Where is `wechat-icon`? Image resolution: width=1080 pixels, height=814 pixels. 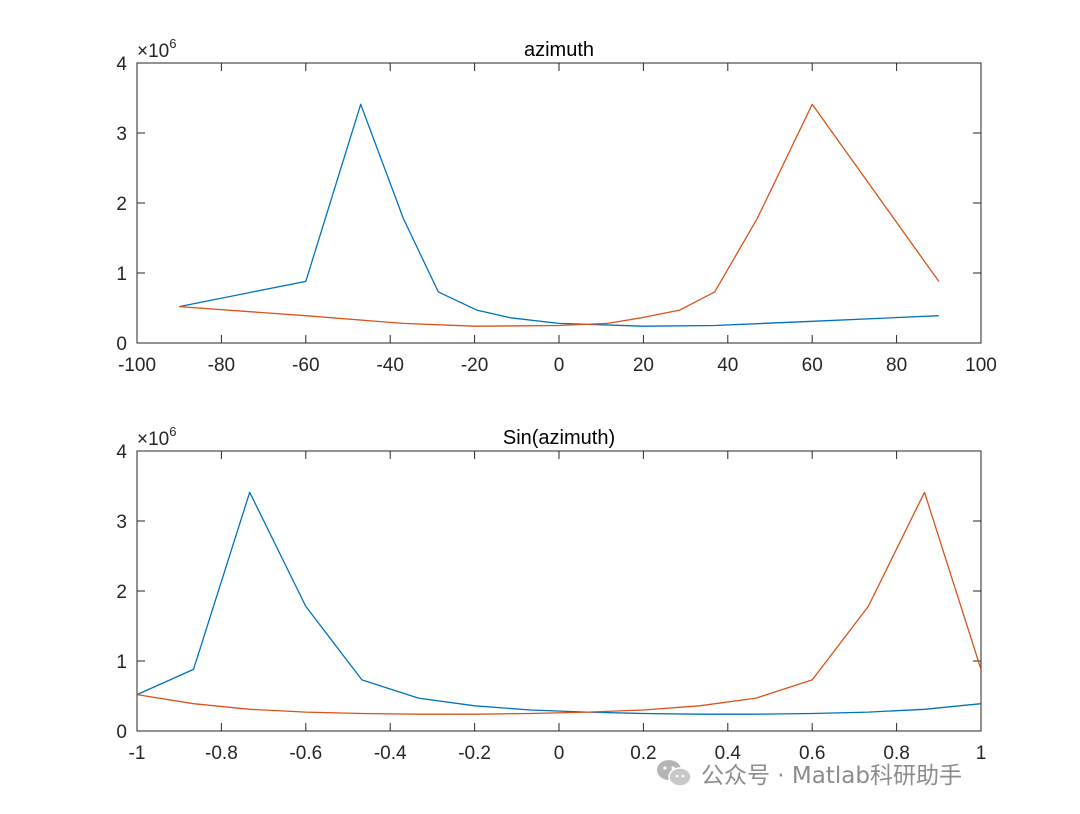
wechat-icon is located at coordinates (674, 773).